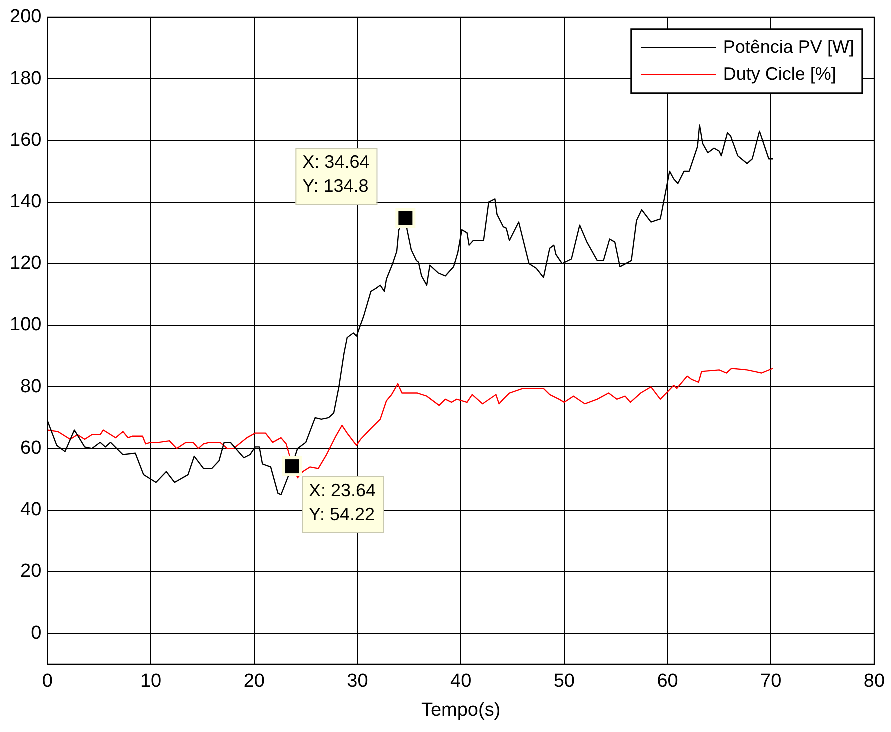  Describe the element at coordinates (31, 448) in the screenshot. I see `y-tick-label: 60` at that location.